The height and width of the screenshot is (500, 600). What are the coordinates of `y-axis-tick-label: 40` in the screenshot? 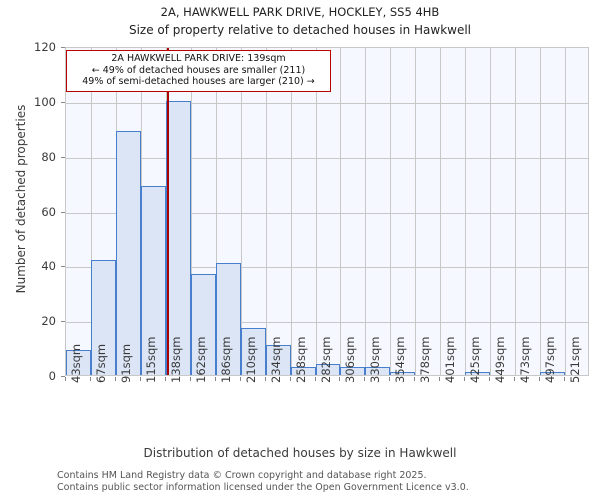 It's located at (48, 266).